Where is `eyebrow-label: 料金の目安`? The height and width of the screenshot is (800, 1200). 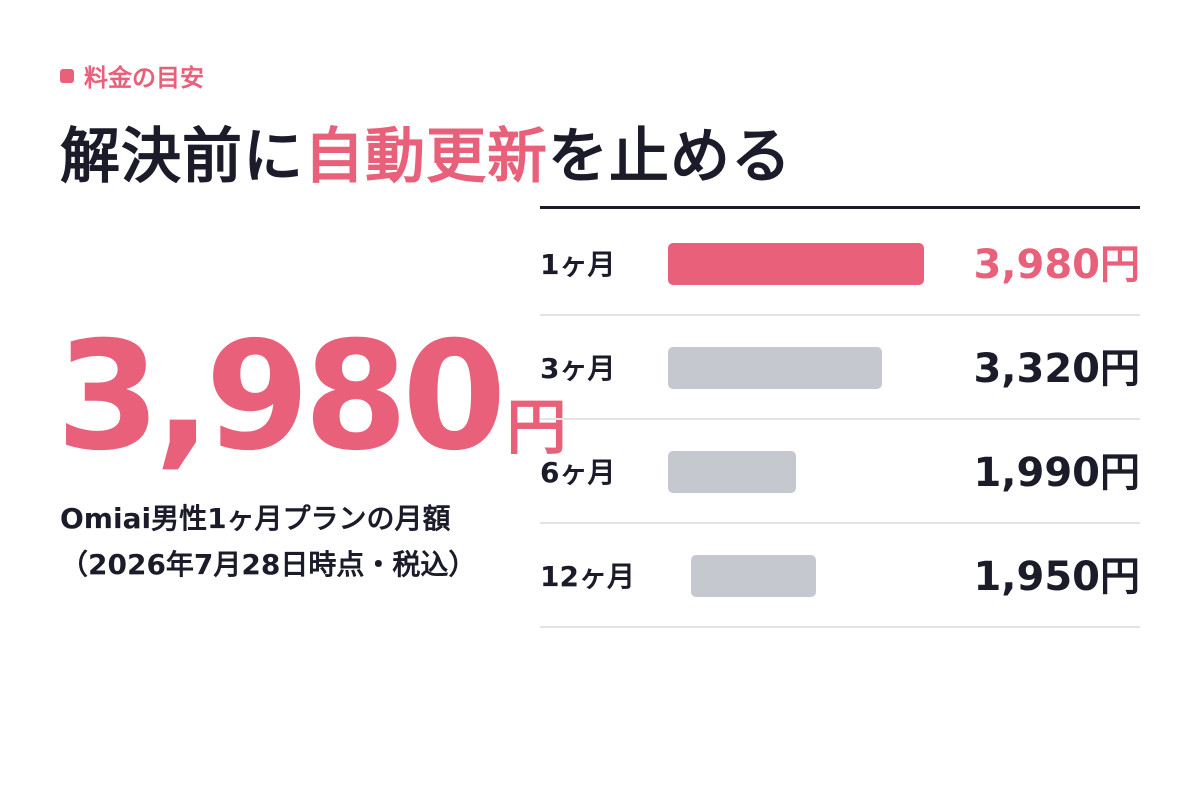
eyebrow-label: 料金の目安 is located at coordinates (144, 78).